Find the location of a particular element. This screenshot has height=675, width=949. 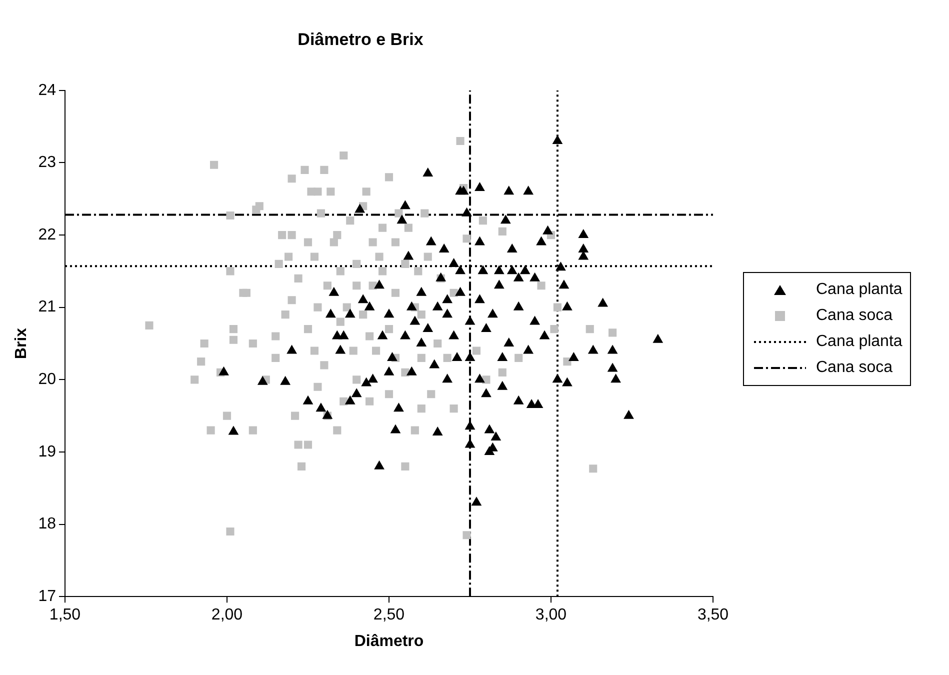

x-tick-label: 3,00 is located at coordinates (551, 615).